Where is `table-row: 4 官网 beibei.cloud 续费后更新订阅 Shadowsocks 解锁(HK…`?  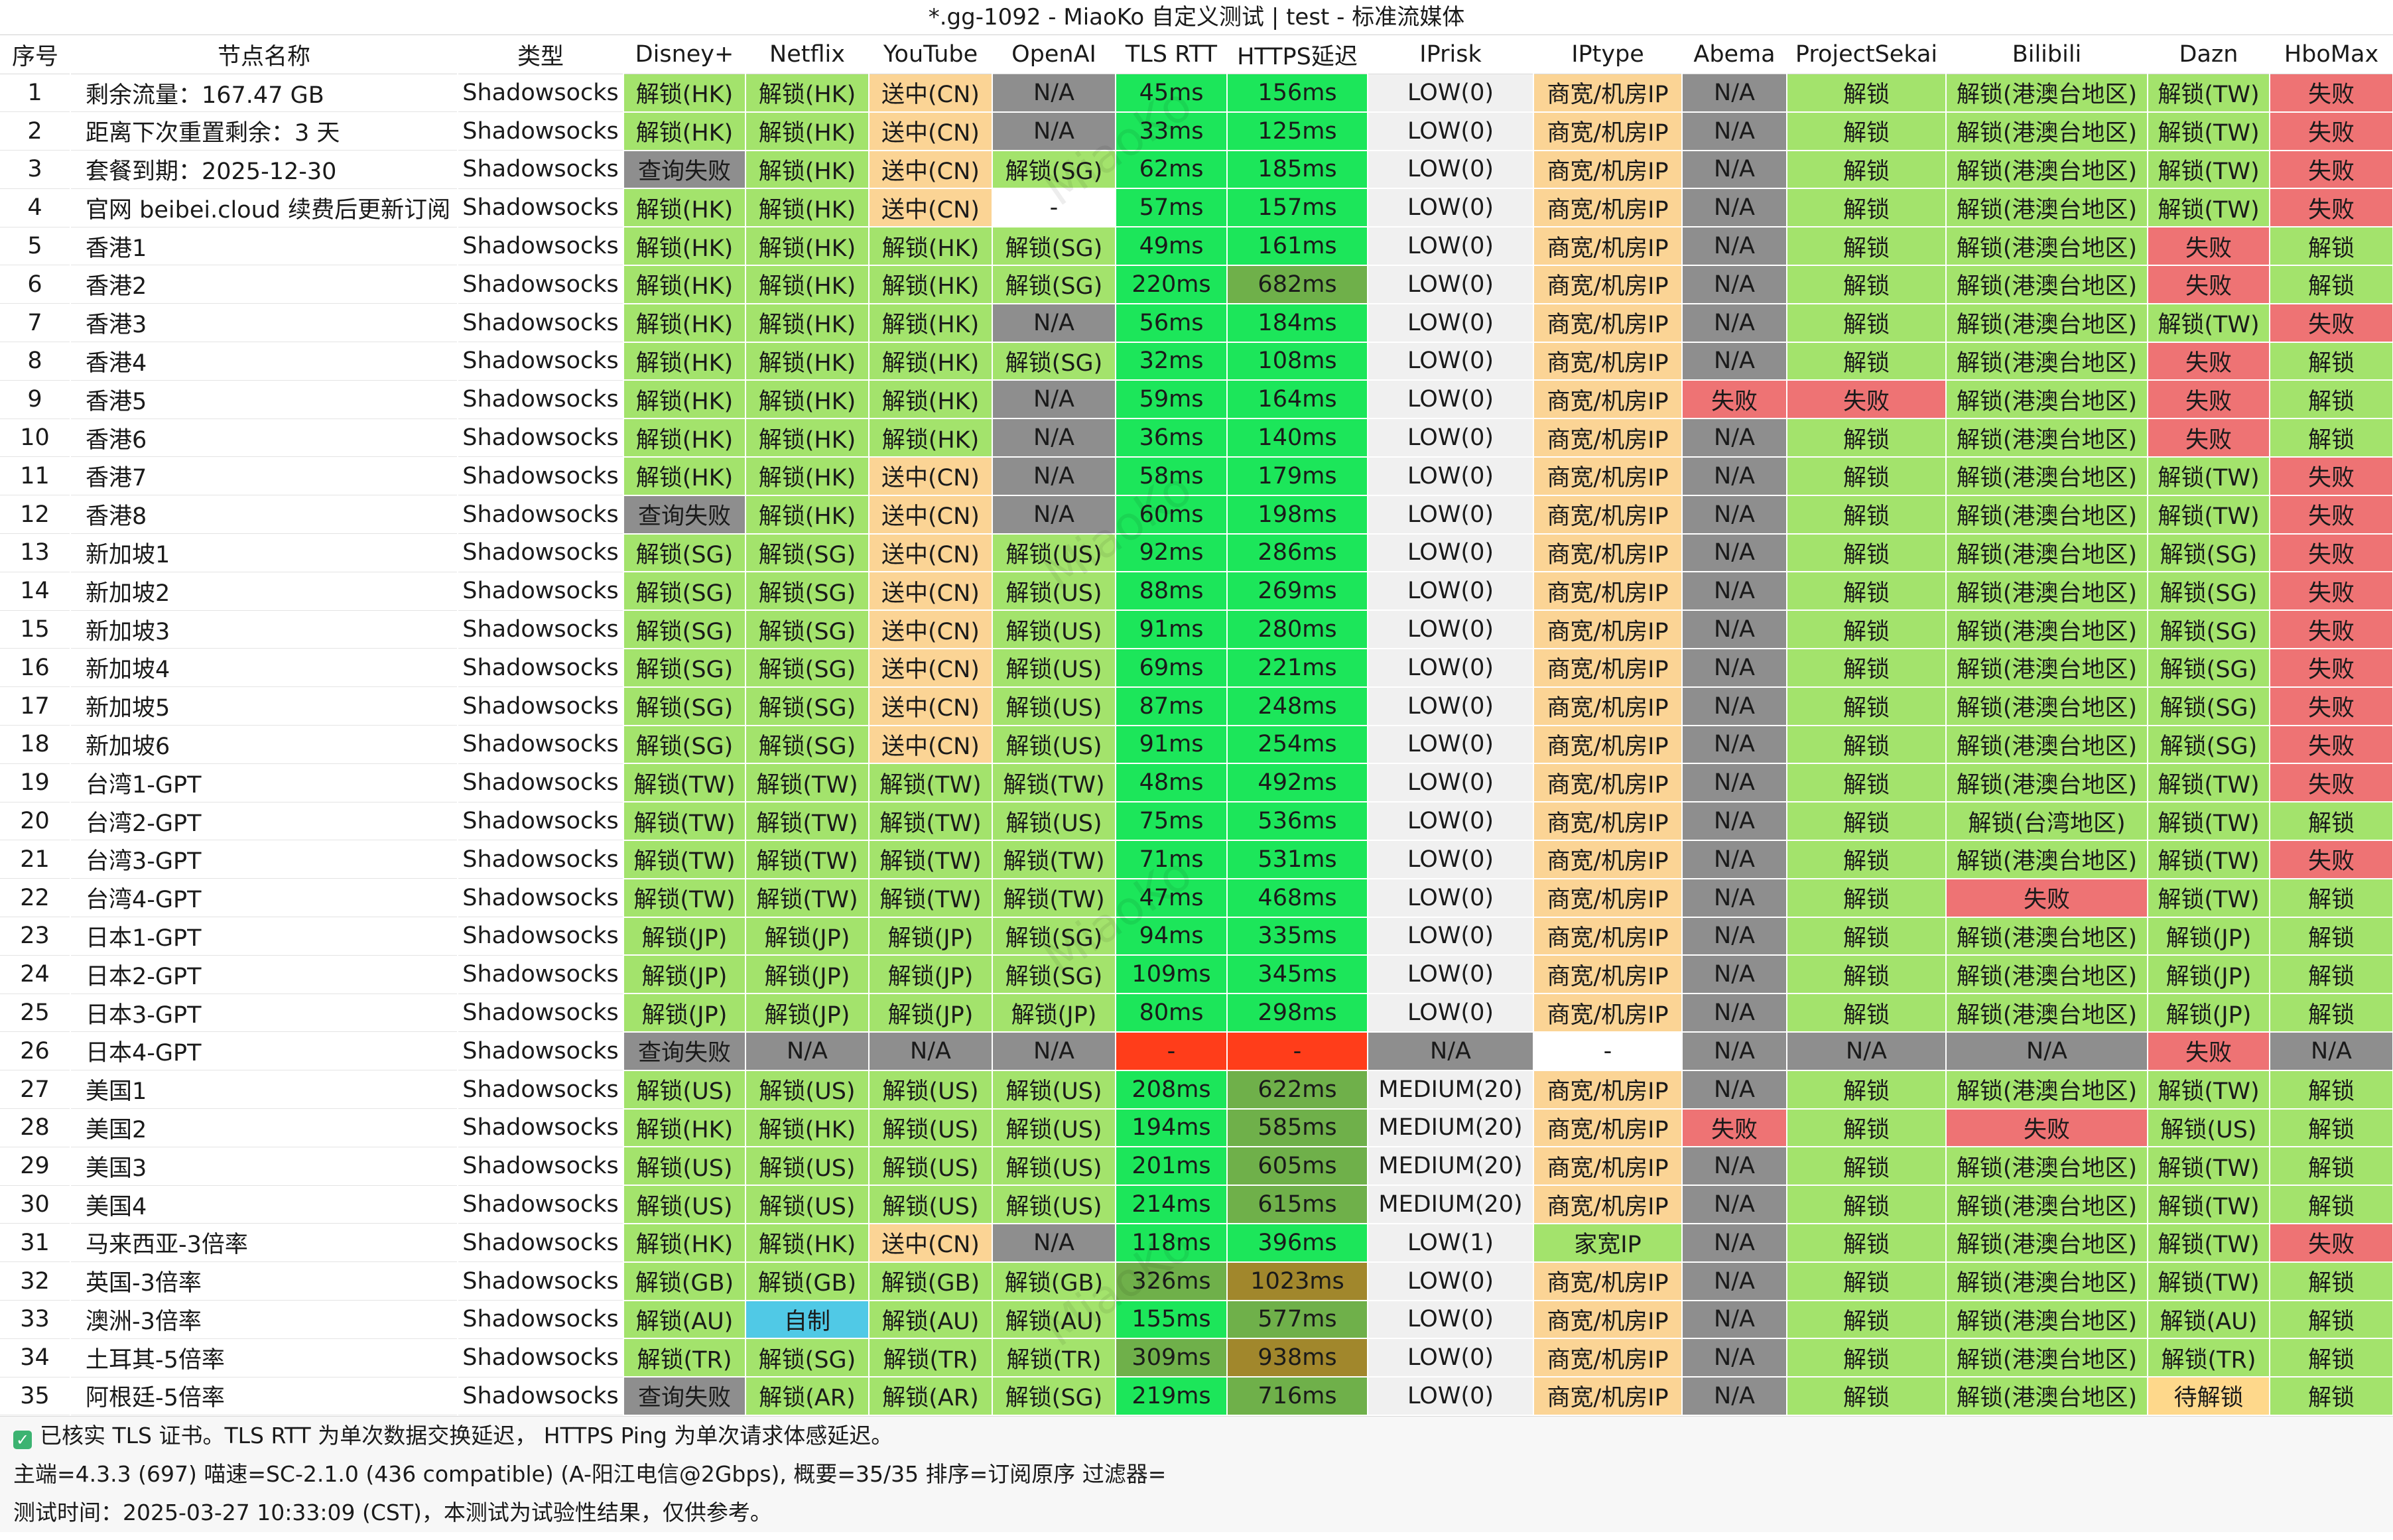 table-row: 4 官网 beibei.cloud 续费后更新订阅 Shadowsocks 解锁(HK… is located at coordinates (1196, 208).